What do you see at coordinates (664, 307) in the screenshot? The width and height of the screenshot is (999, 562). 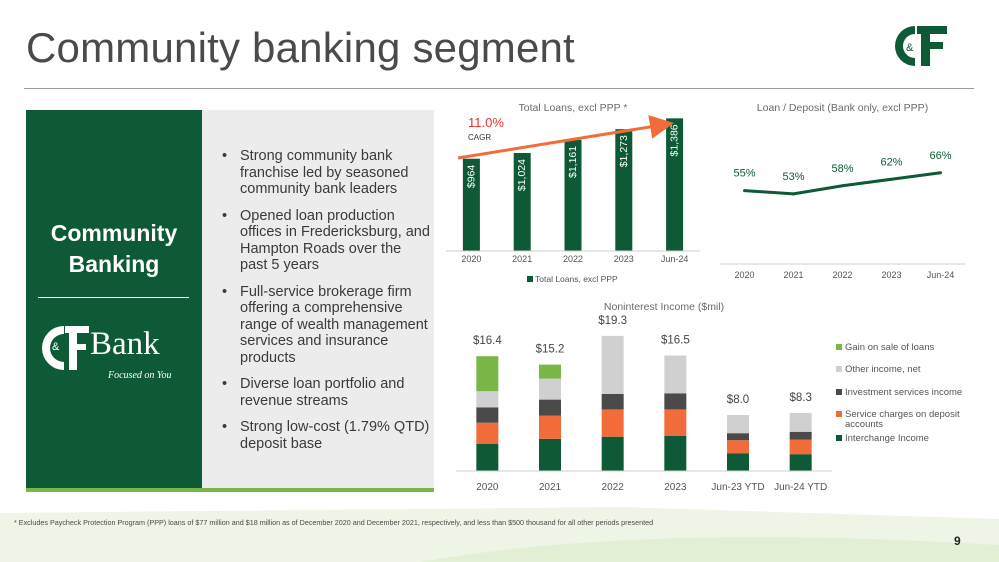 I see `chart-title: Noninterest Income ($mil)` at bounding box center [664, 307].